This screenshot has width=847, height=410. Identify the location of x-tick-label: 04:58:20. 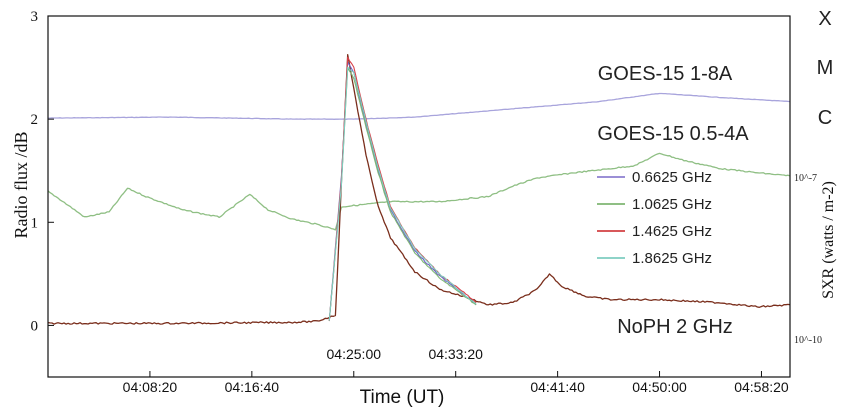
(761, 387).